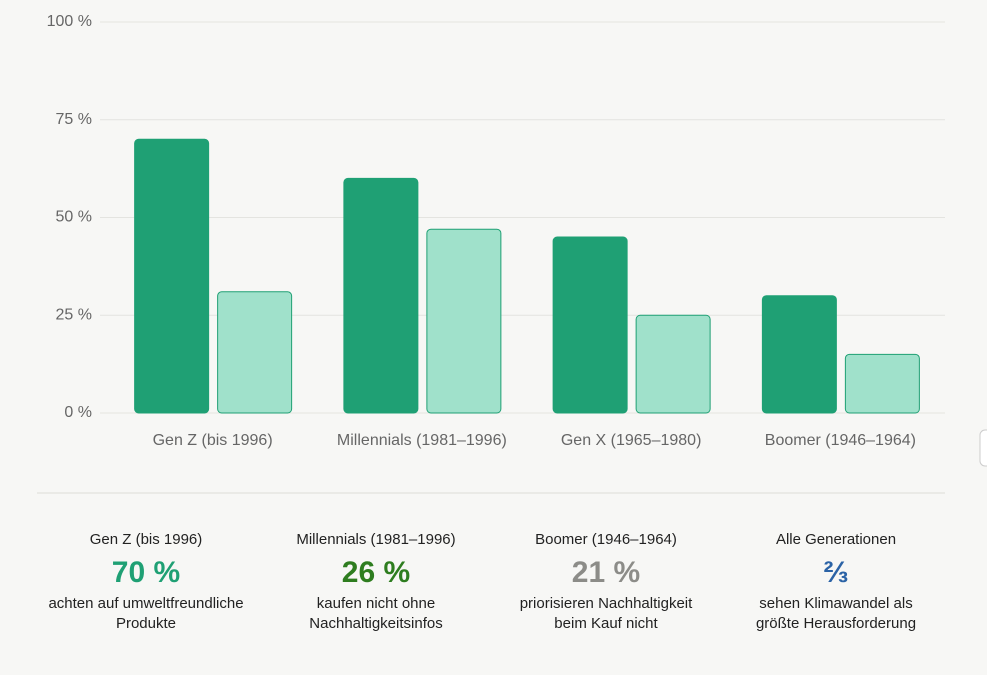 Image resolution: width=987 pixels, height=675 pixels. Describe the element at coordinates (74, 314) in the screenshot. I see `y-tick-label: 25 %` at that location.